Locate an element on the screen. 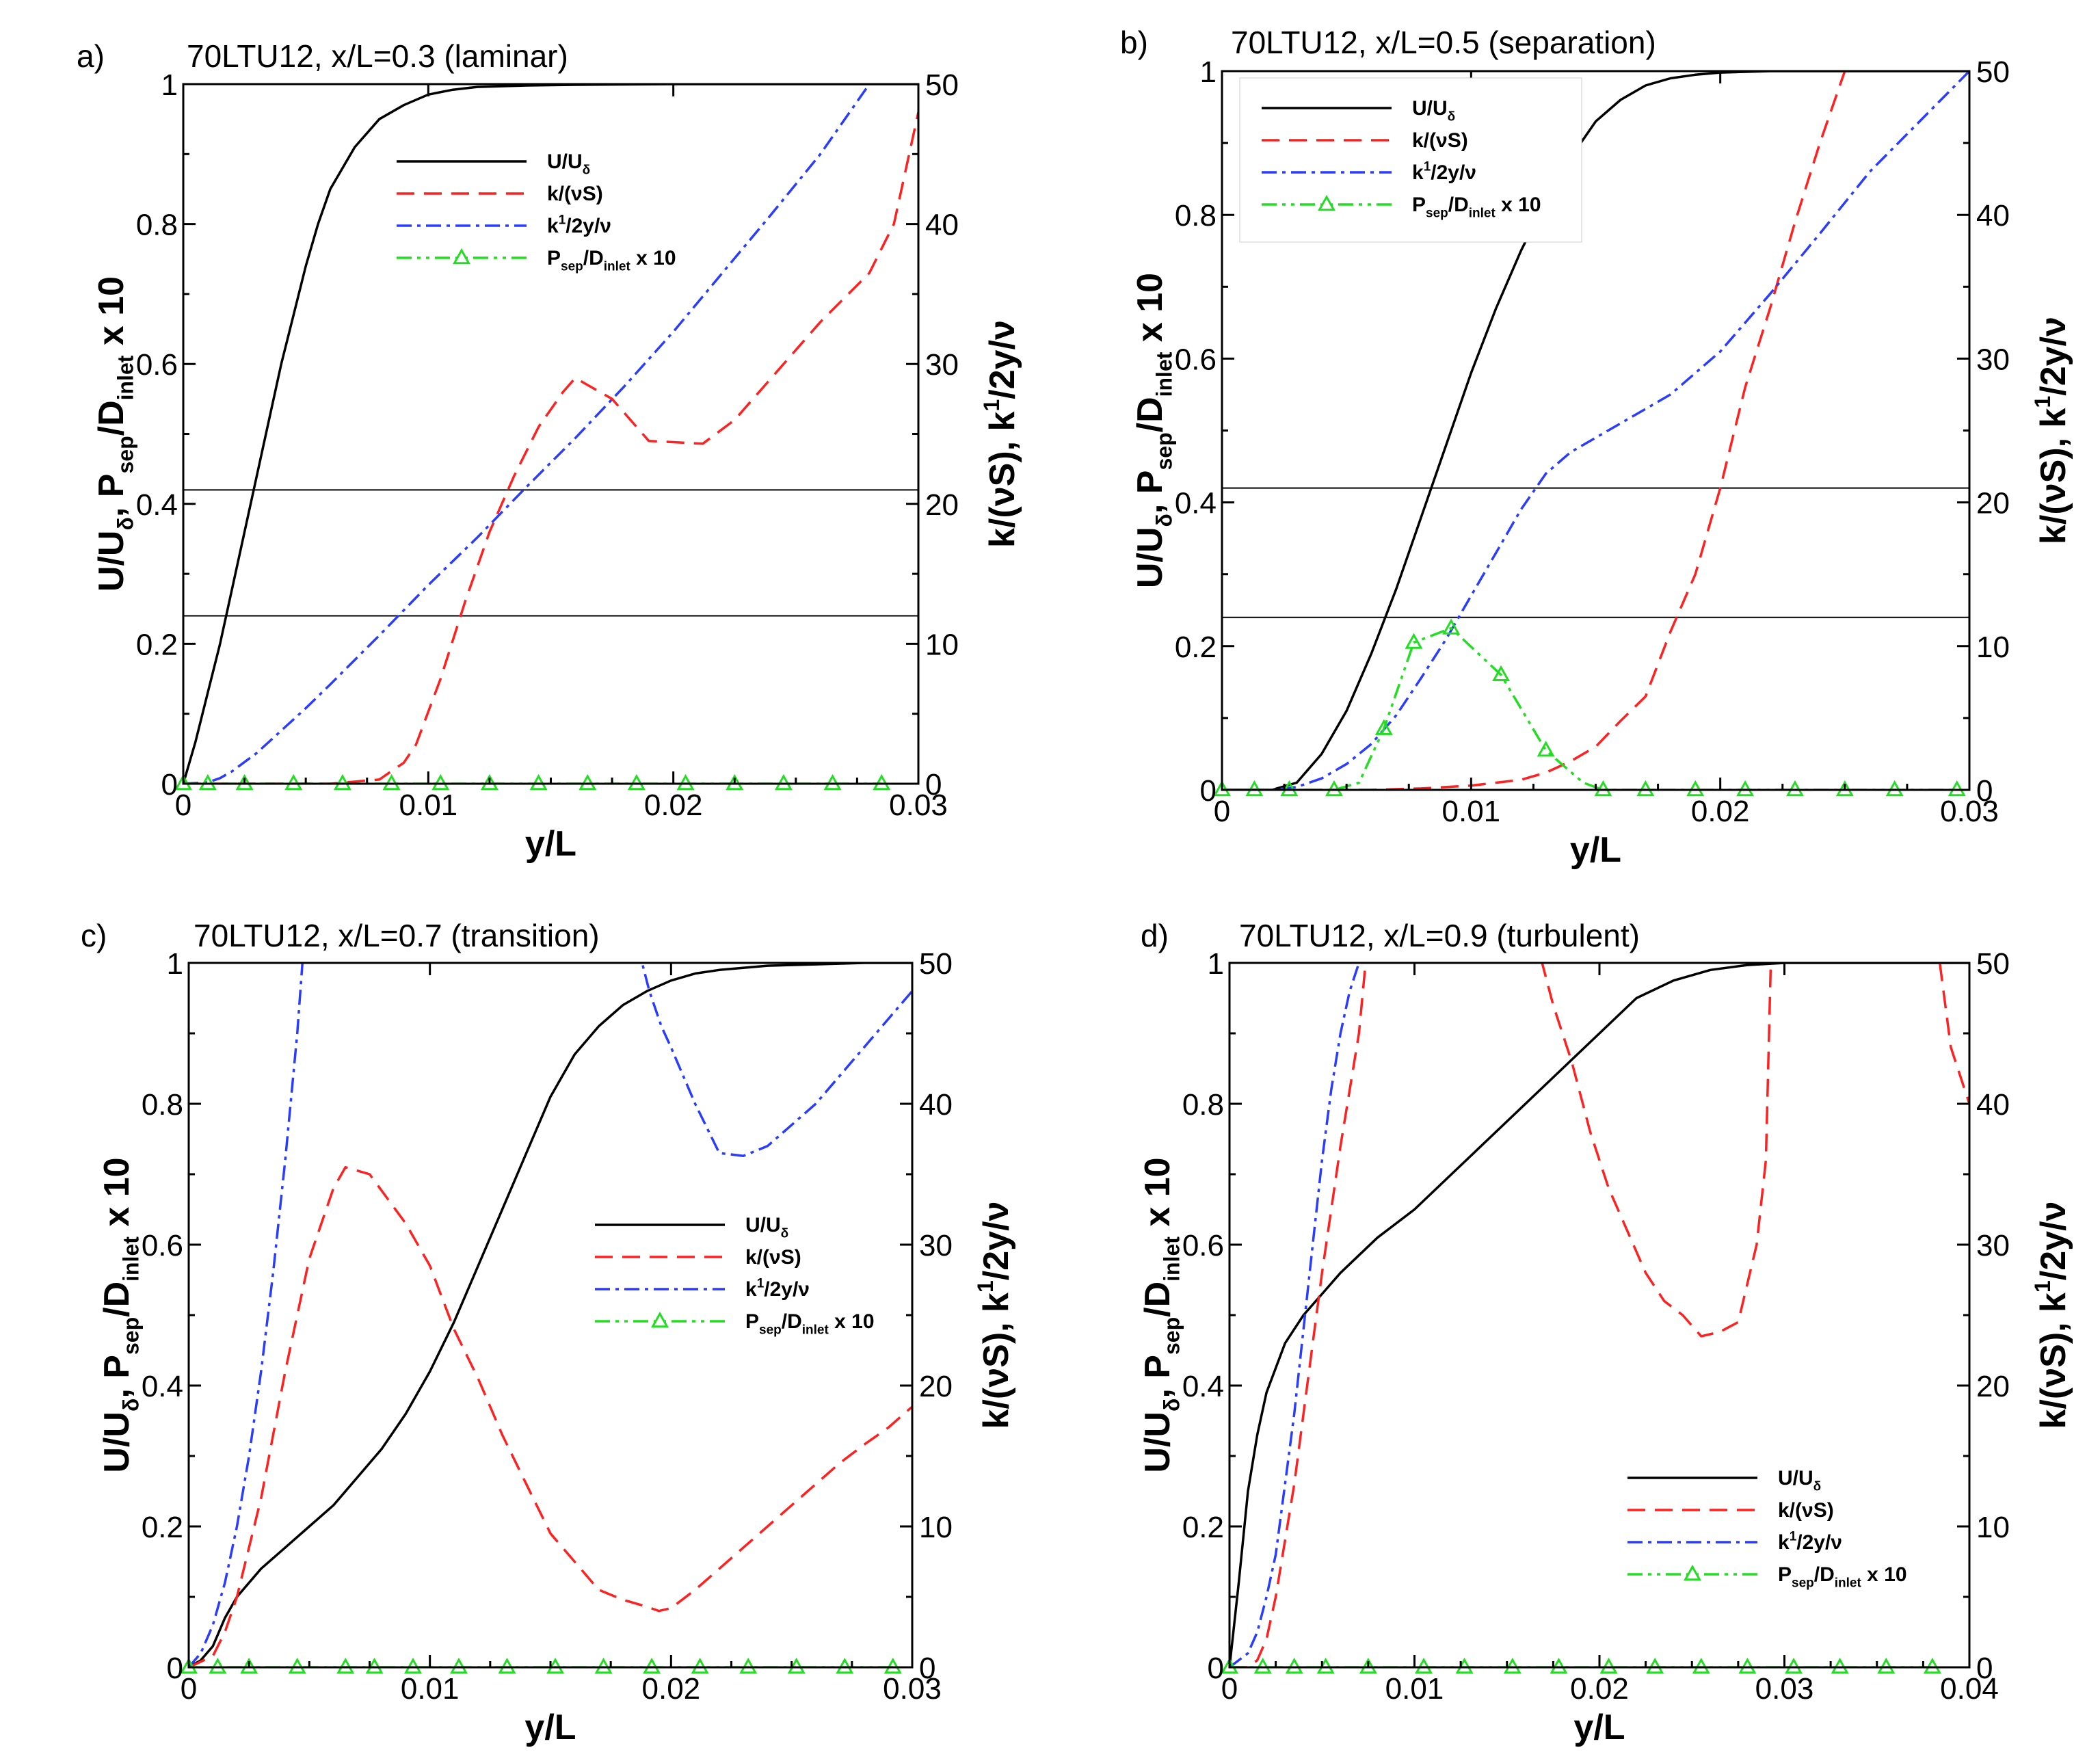 This screenshot has width=2100, height=1761. x-tick-label: 0.01 is located at coordinates (1414, 1689).